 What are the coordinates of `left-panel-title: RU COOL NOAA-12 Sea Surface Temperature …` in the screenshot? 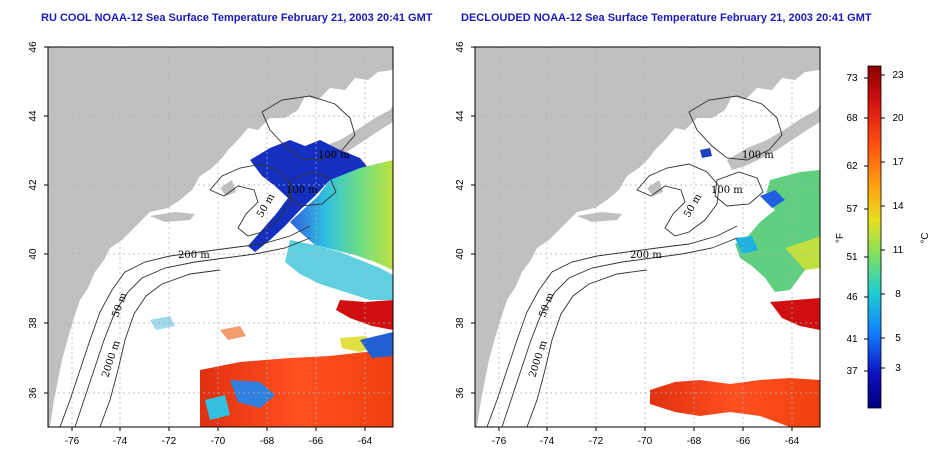 It's located at (237, 18).